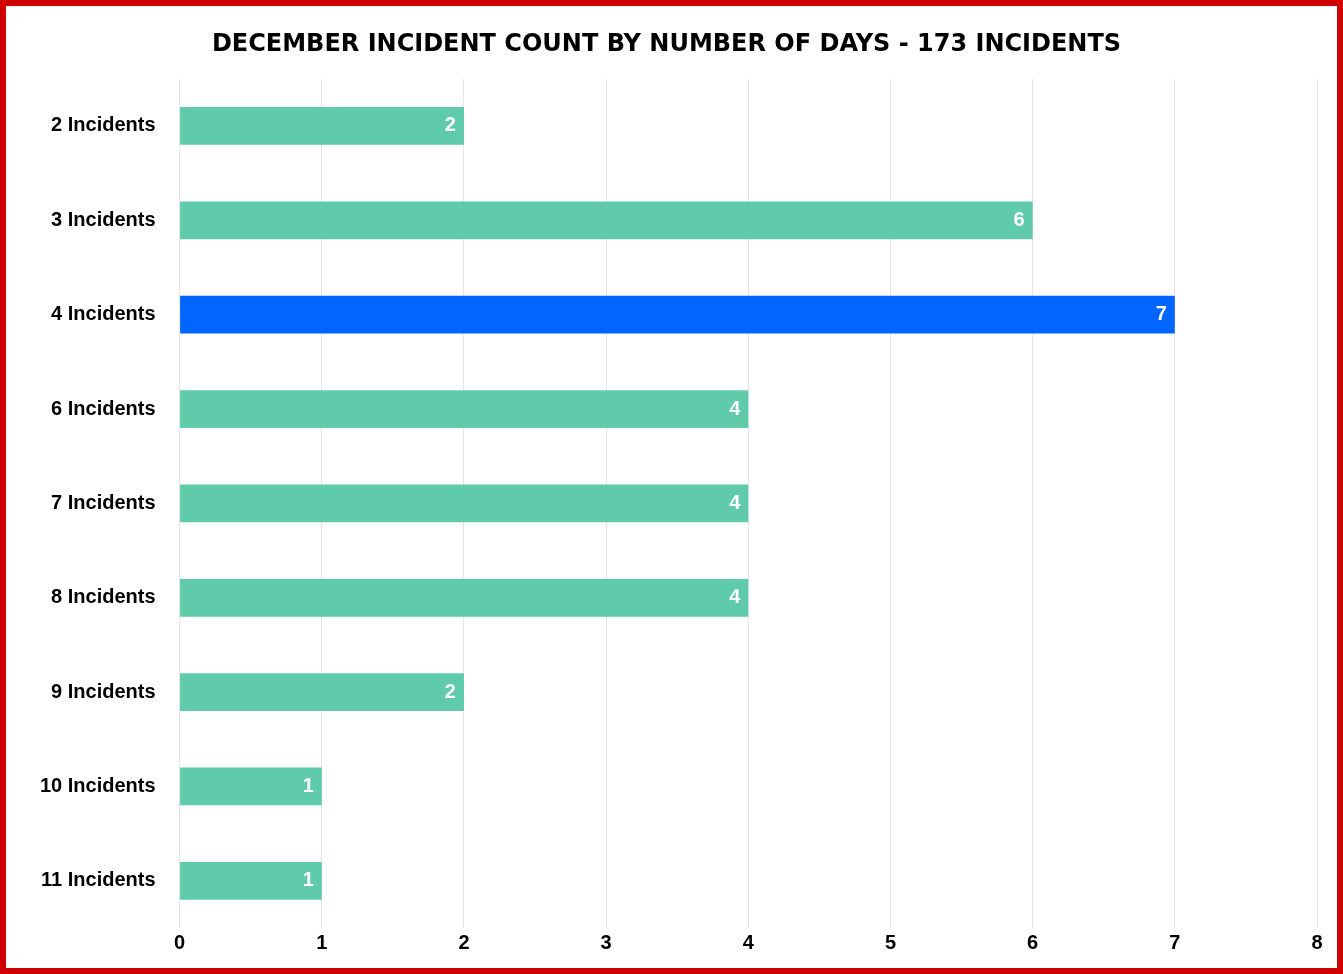 The width and height of the screenshot is (1343, 974). Describe the element at coordinates (1033, 941) in the screenshot. I see `x-tick-label: 6` at that location.